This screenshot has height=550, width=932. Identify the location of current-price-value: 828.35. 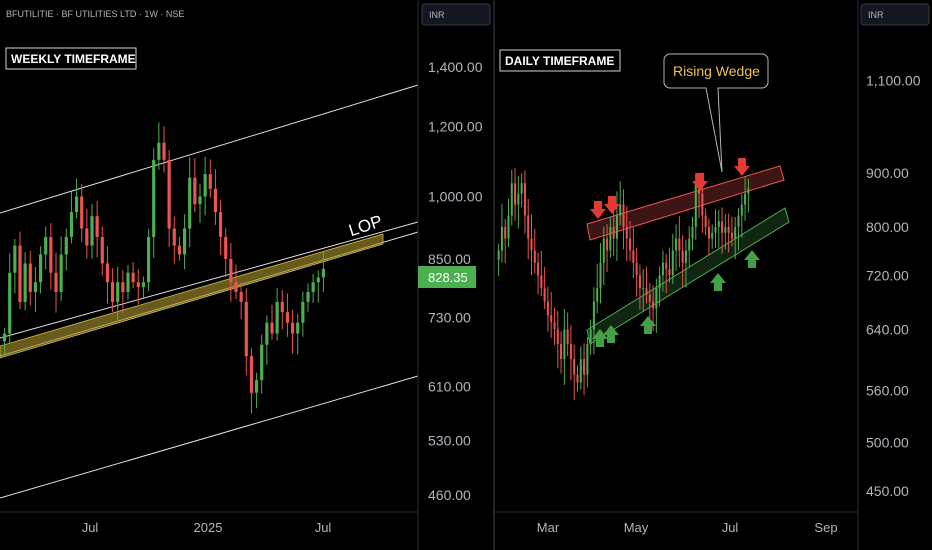
(448, 277).